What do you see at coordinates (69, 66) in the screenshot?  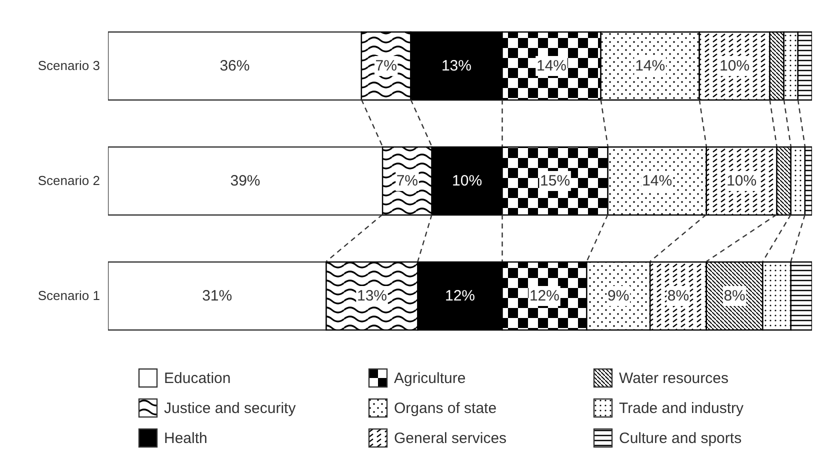 I see `y-tick-label: Scenario 3` at bounding box center [69, 66].